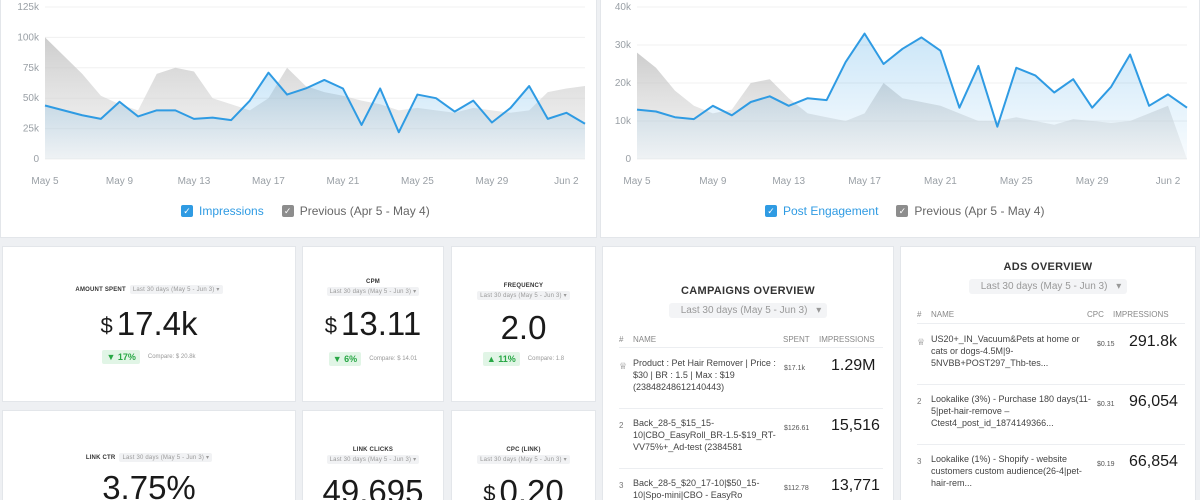 This screenshot has height=500, width=1200. Describe the element at coordinates (1048, 267) in the screenshot. I see `table-title: ADS OVERVIEW` at that location.